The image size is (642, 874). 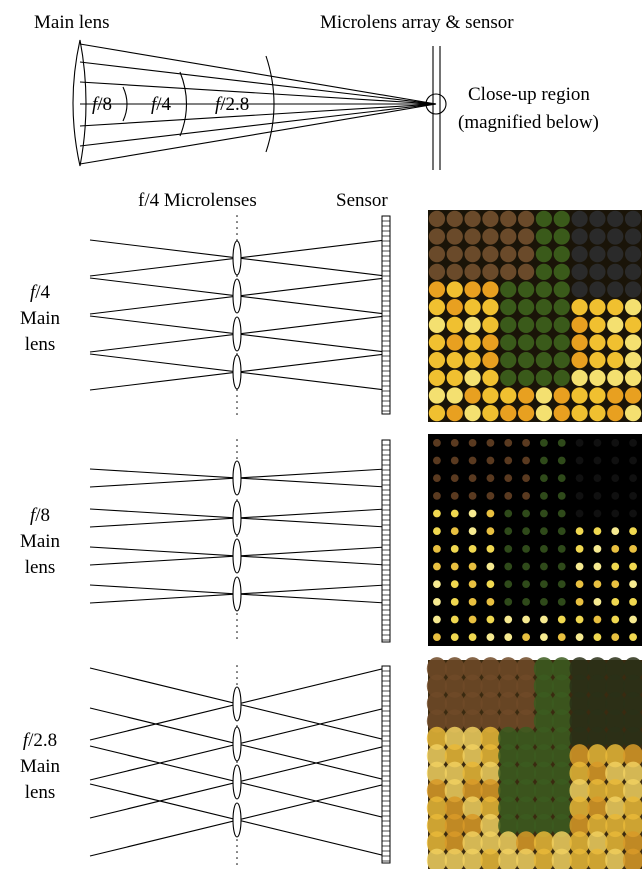 What do you see at coordinates (40, 792) in the screenshot?
I see `row-label-lens: lens` at bounding box center [40, 792].